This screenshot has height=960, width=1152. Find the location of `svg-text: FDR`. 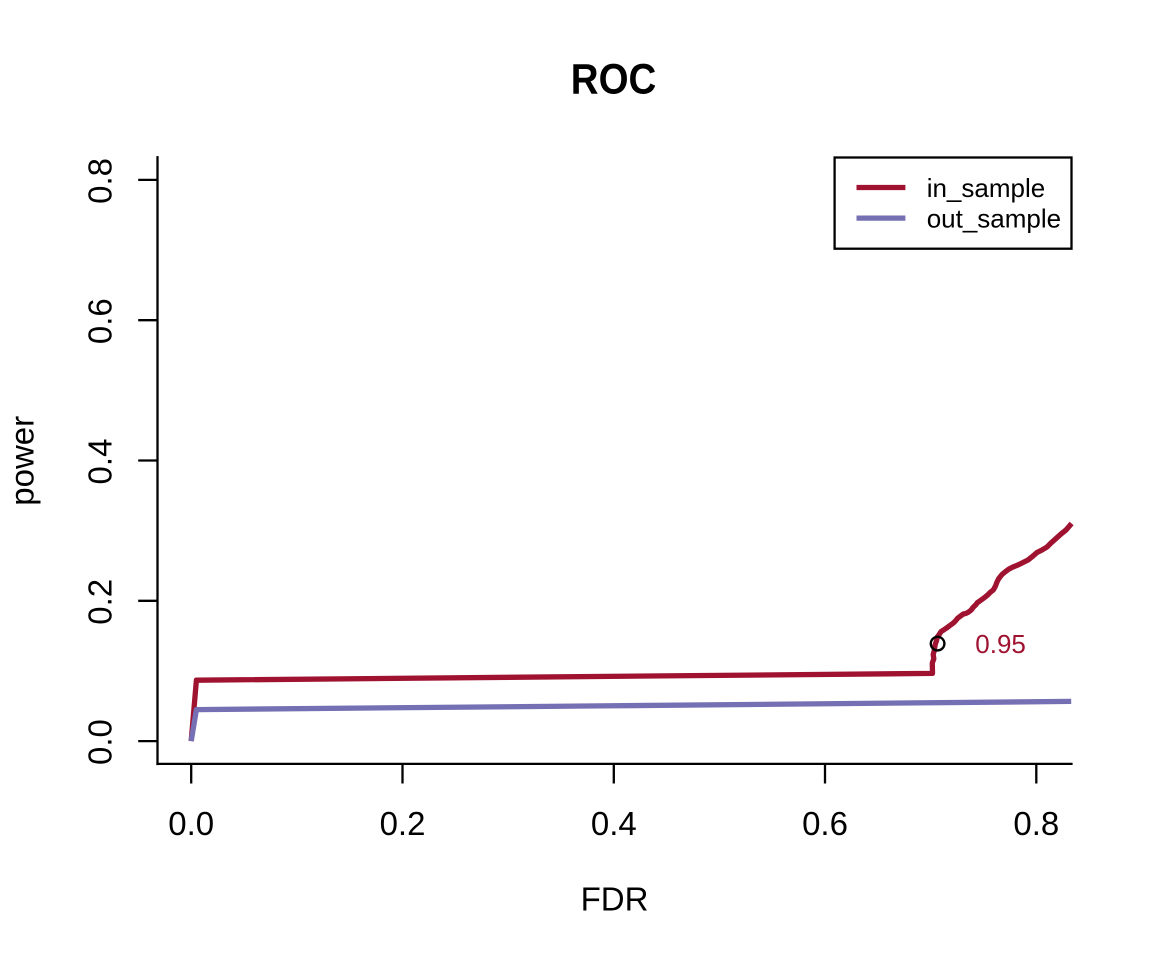

svg-text: FDR is located at coordinates (615, 899).